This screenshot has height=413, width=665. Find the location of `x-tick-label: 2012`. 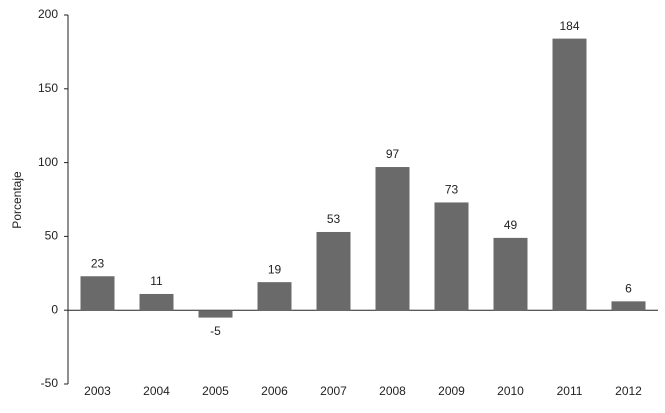

x-tick-label: 2012 is located at coordinates (628, 391).